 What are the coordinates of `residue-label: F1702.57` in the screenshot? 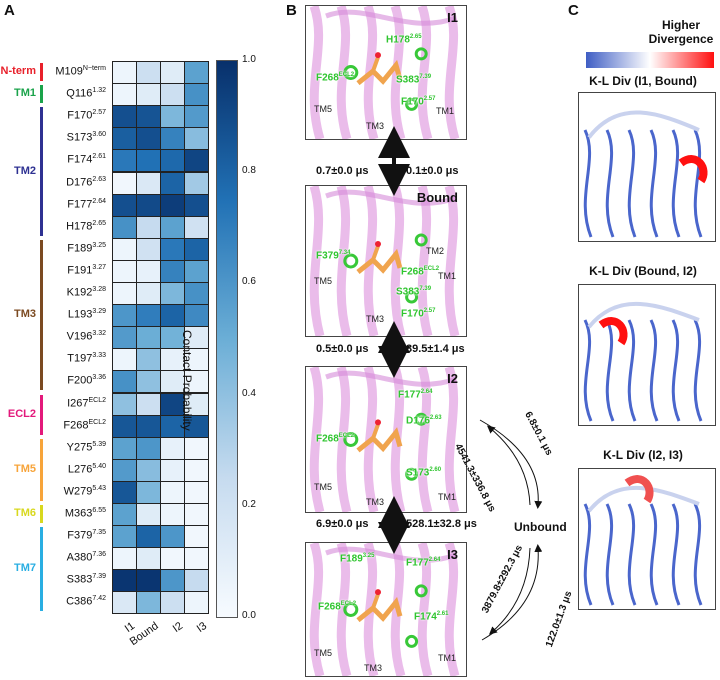 It's located at (86, 115).